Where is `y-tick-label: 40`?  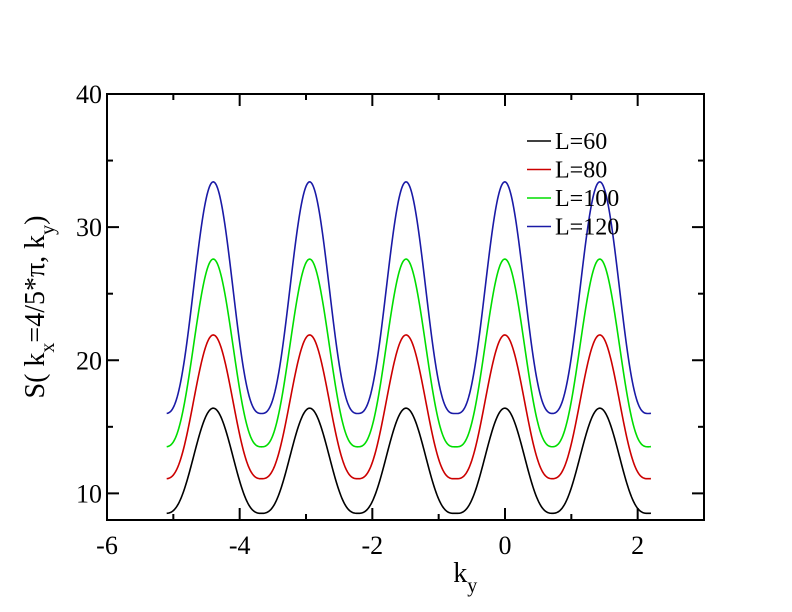
y-tick-label: 40 is located at coordinates (89, 94).